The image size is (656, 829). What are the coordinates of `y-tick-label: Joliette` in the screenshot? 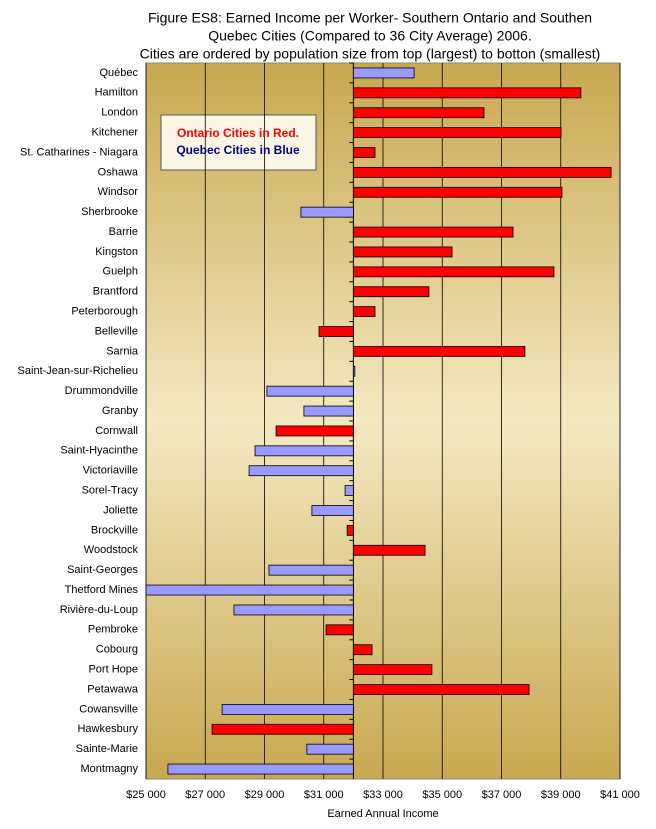 It's located at (120, 510).